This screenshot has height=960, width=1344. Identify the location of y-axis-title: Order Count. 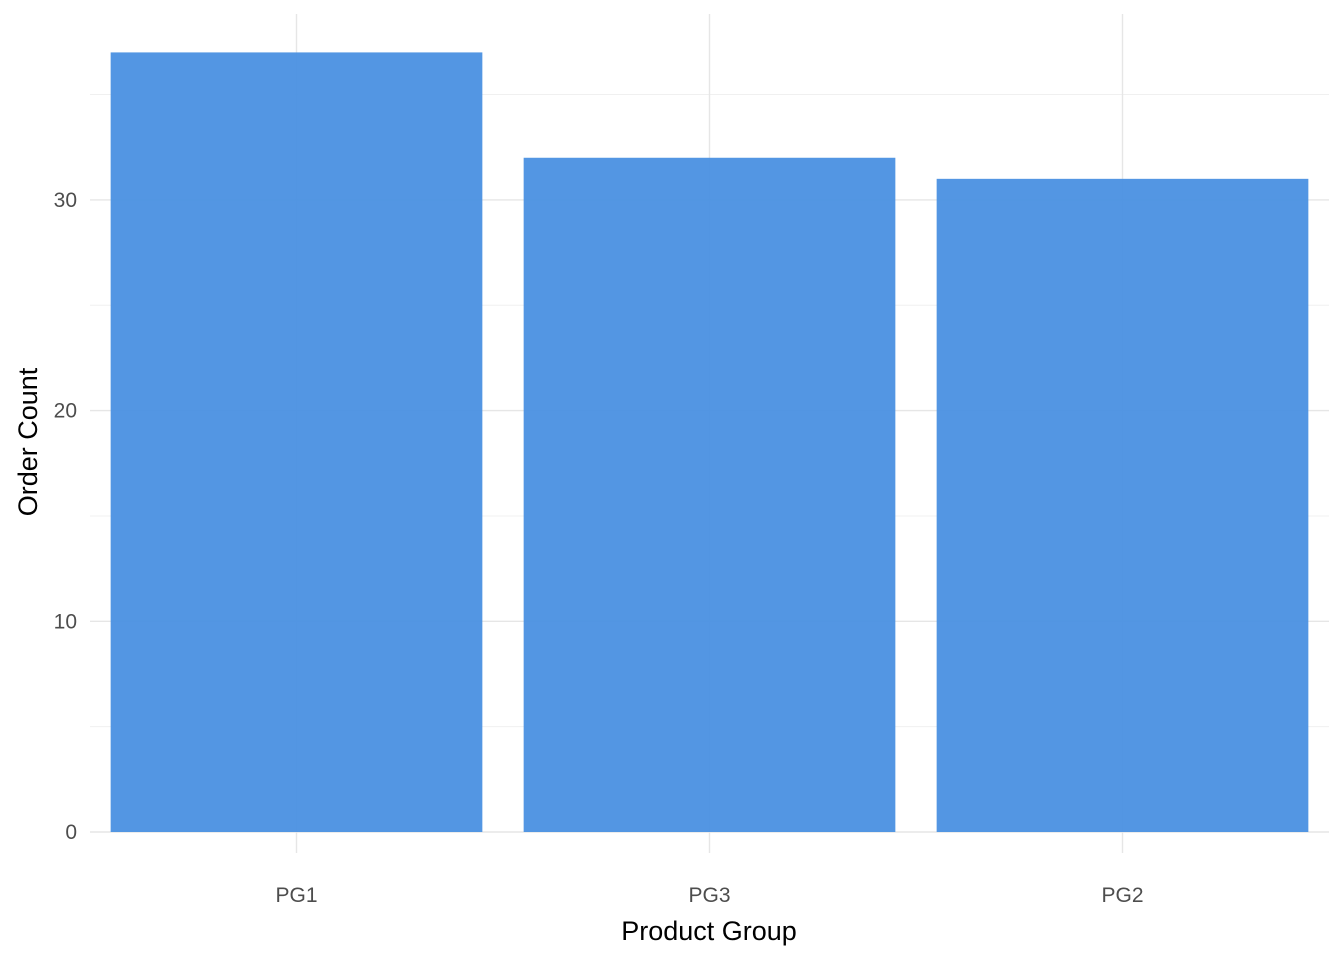
(28, 441).